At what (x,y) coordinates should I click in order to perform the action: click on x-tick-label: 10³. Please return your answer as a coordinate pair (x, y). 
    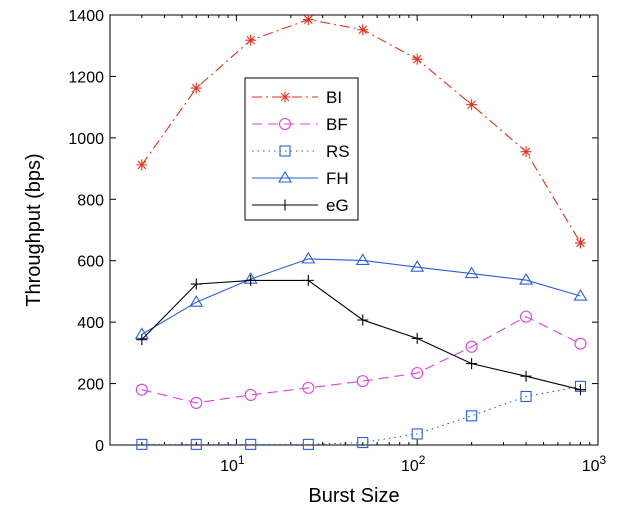
    Looking at the image, I should click on (594, 464).